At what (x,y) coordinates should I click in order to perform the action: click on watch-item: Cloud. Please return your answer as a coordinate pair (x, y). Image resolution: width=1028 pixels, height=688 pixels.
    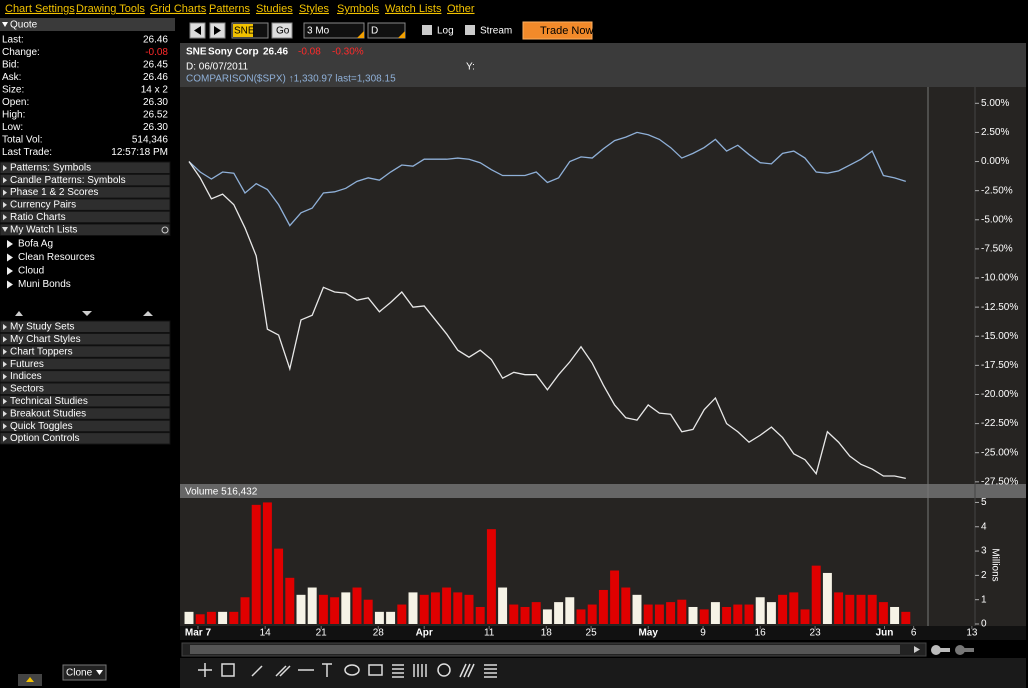
    Looking at the image, I should click on (31, 271).